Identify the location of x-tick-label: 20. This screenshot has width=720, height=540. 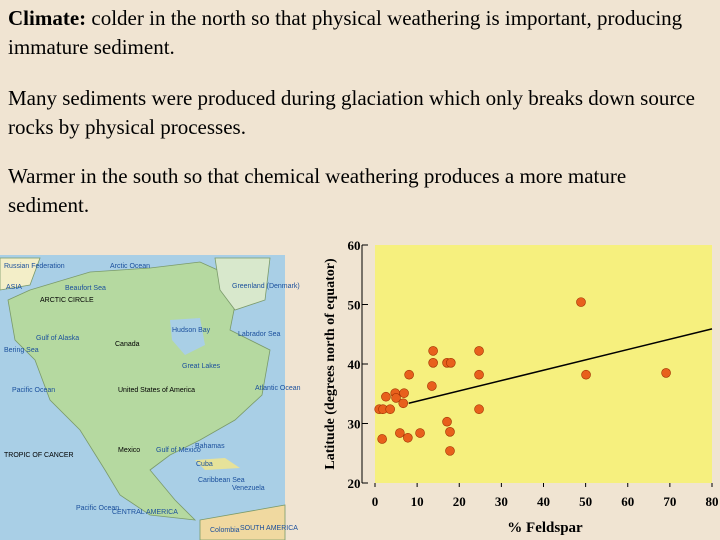
(459, 501).